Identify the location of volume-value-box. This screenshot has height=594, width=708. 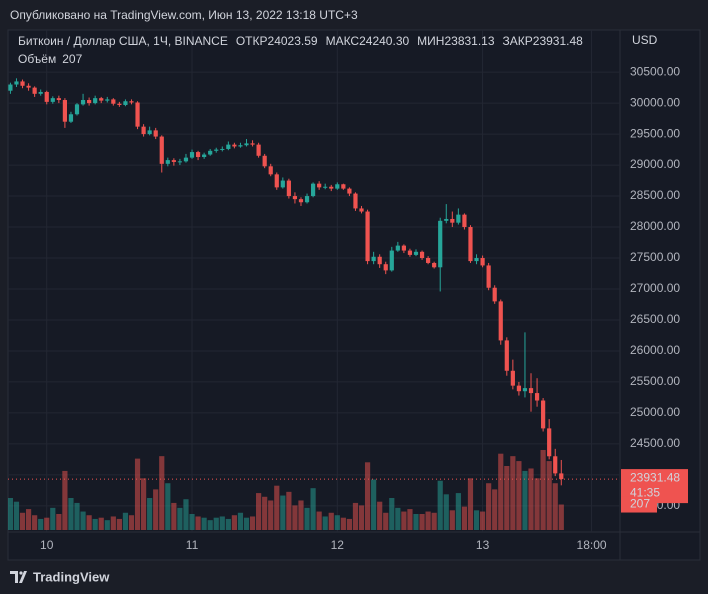
(639, 504).